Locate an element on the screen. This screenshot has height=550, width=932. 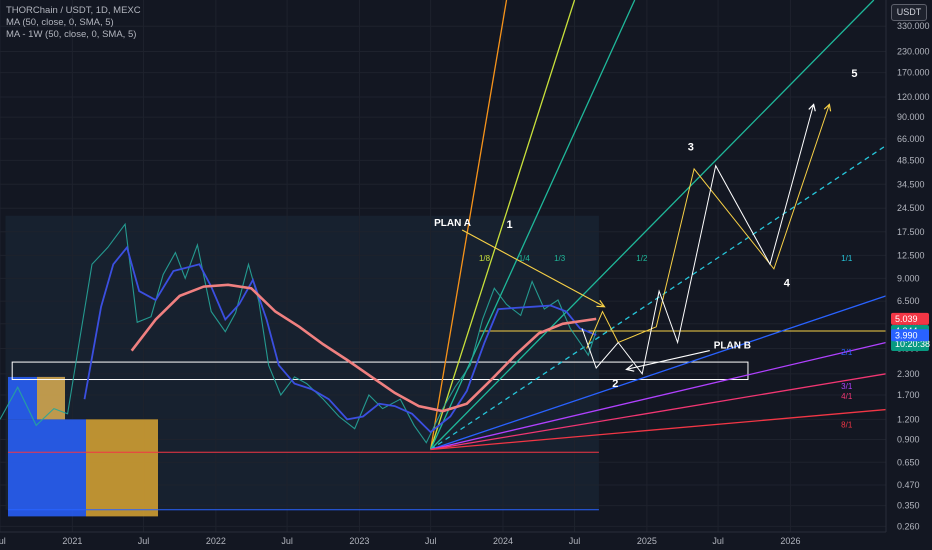
y-tick-label: 90.000 is located at coordinates (911, 117).